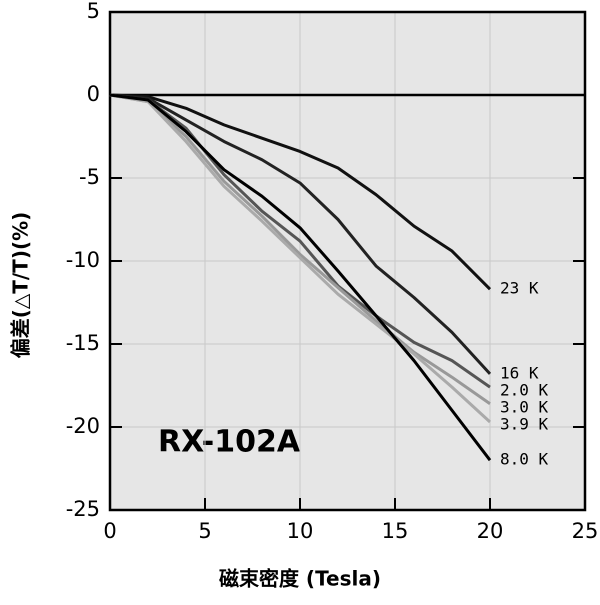  Describe the element at coordinates (300, 579) in the screenshot. I see `x-axis-label: 磁束密度 (Tesla)` at that location.